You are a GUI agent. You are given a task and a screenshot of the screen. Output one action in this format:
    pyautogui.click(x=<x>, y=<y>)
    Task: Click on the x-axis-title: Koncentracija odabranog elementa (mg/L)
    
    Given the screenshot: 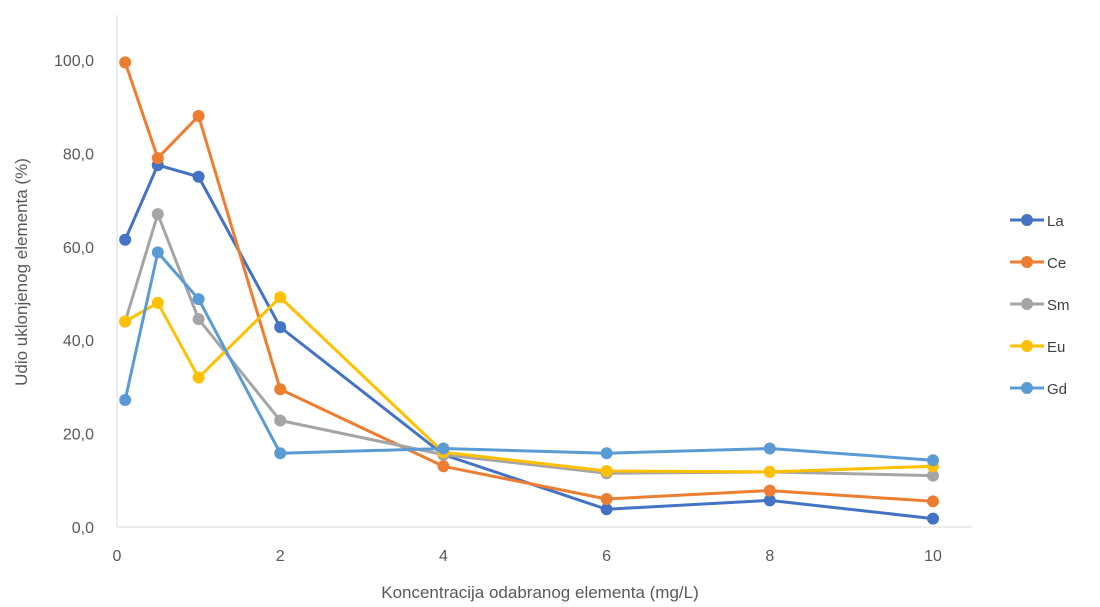 What is the action you would take?
    pyautogui.click(x=540, y=592)
    